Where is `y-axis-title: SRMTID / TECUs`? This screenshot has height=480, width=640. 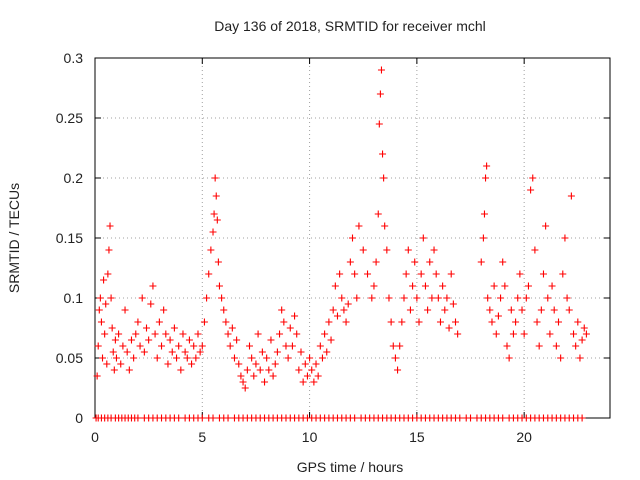 y-axis-title: SRMTID / TECUs is located at coordinates (14, 238).